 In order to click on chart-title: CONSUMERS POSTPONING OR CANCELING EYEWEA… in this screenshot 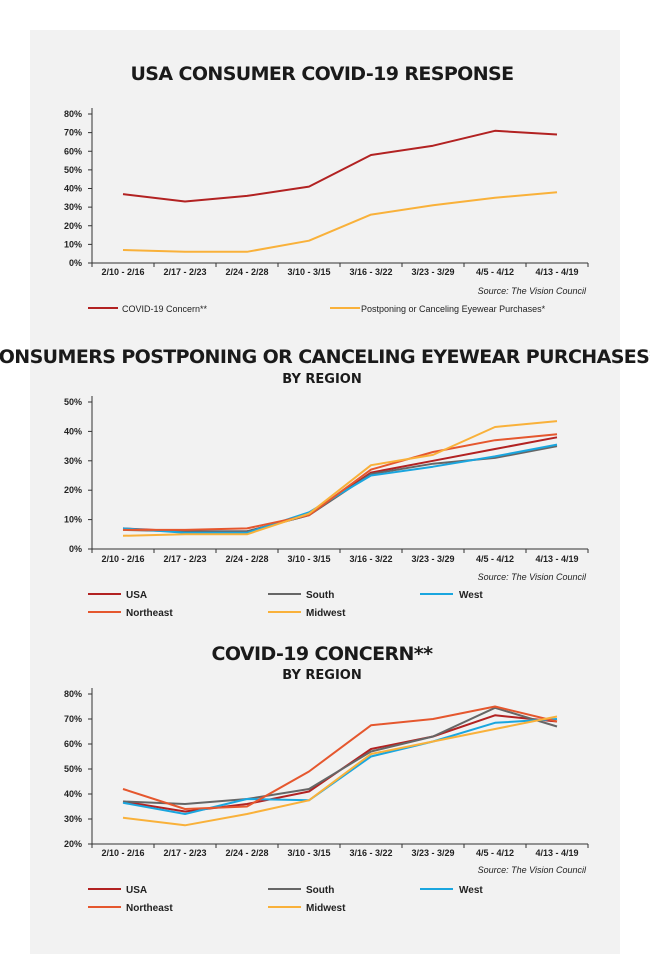, I will do `click(325, 357)`.